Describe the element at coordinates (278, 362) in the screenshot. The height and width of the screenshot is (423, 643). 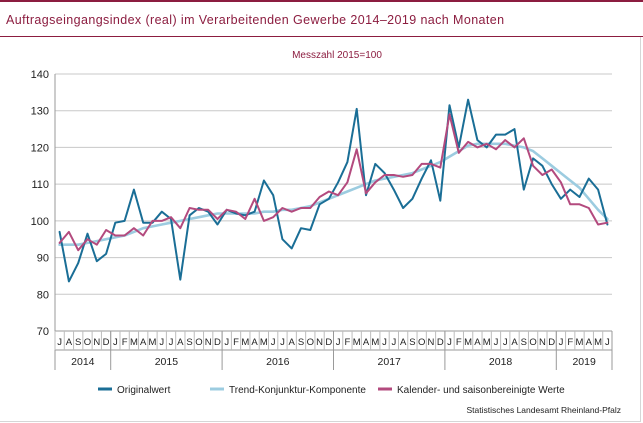
I see `year-label: 2016` at that location.